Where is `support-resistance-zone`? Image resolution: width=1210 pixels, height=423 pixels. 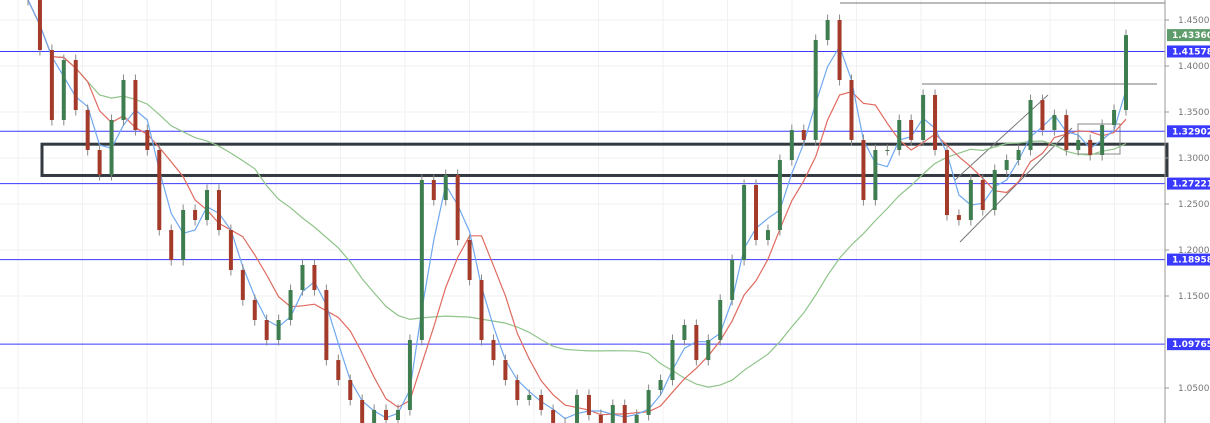
support-resistance-zone is located at coordinates (604, 159).